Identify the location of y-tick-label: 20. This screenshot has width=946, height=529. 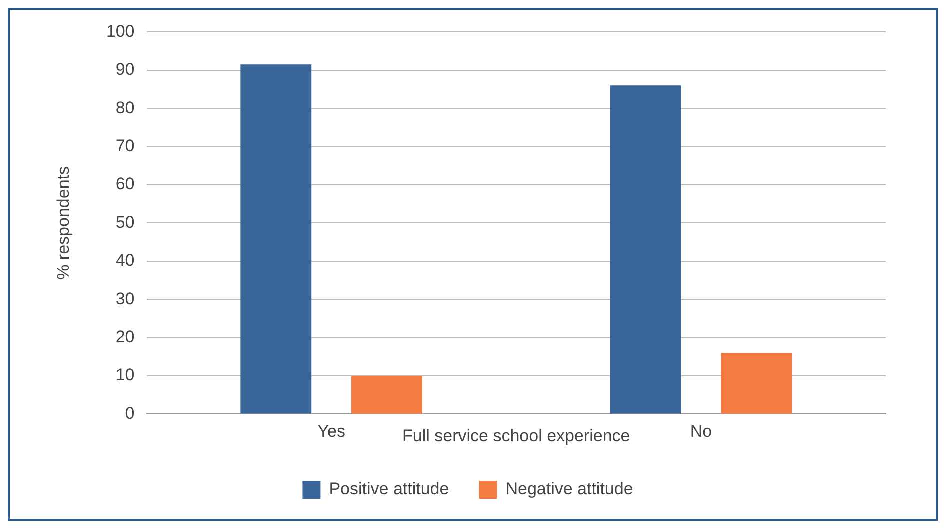
(125, 336).